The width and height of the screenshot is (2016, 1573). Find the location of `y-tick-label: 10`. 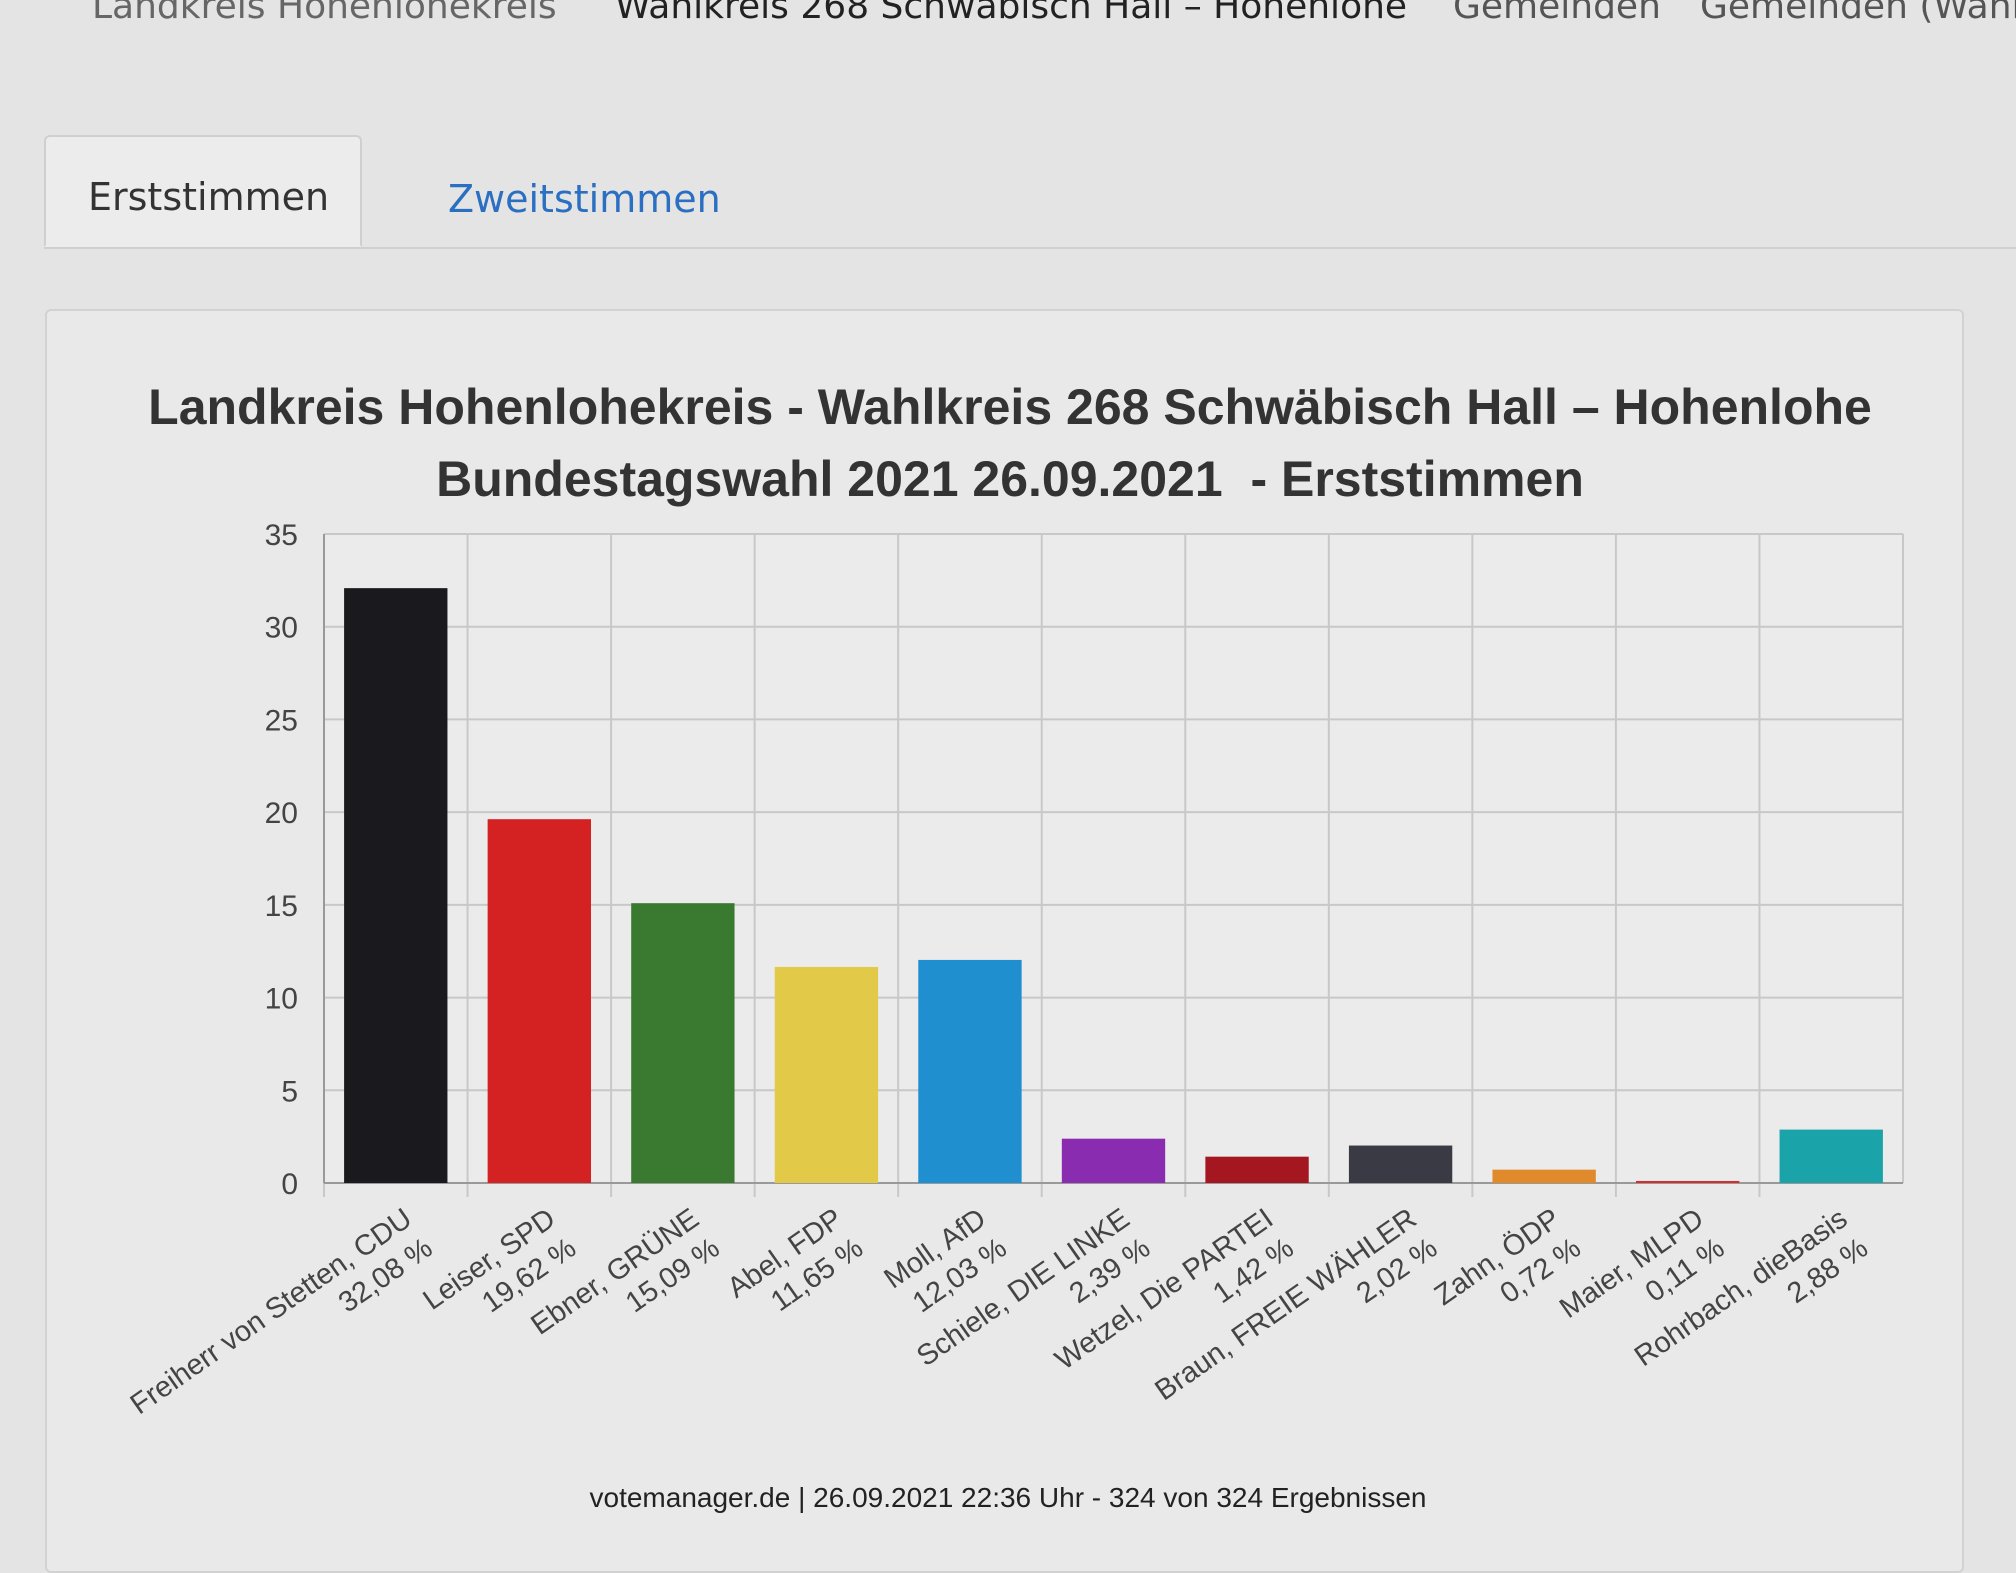

y-tick-label: 10 is located at coordinates (281, 999).